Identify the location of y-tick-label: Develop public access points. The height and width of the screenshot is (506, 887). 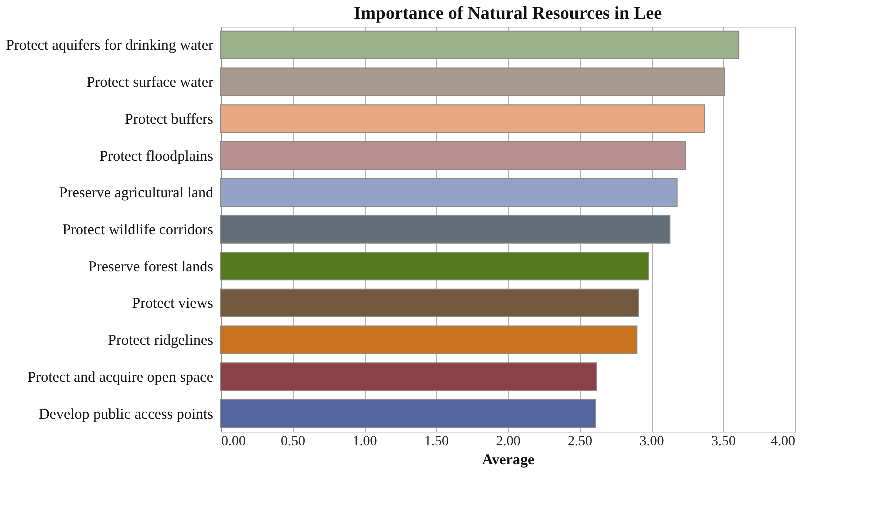
(126, 414).